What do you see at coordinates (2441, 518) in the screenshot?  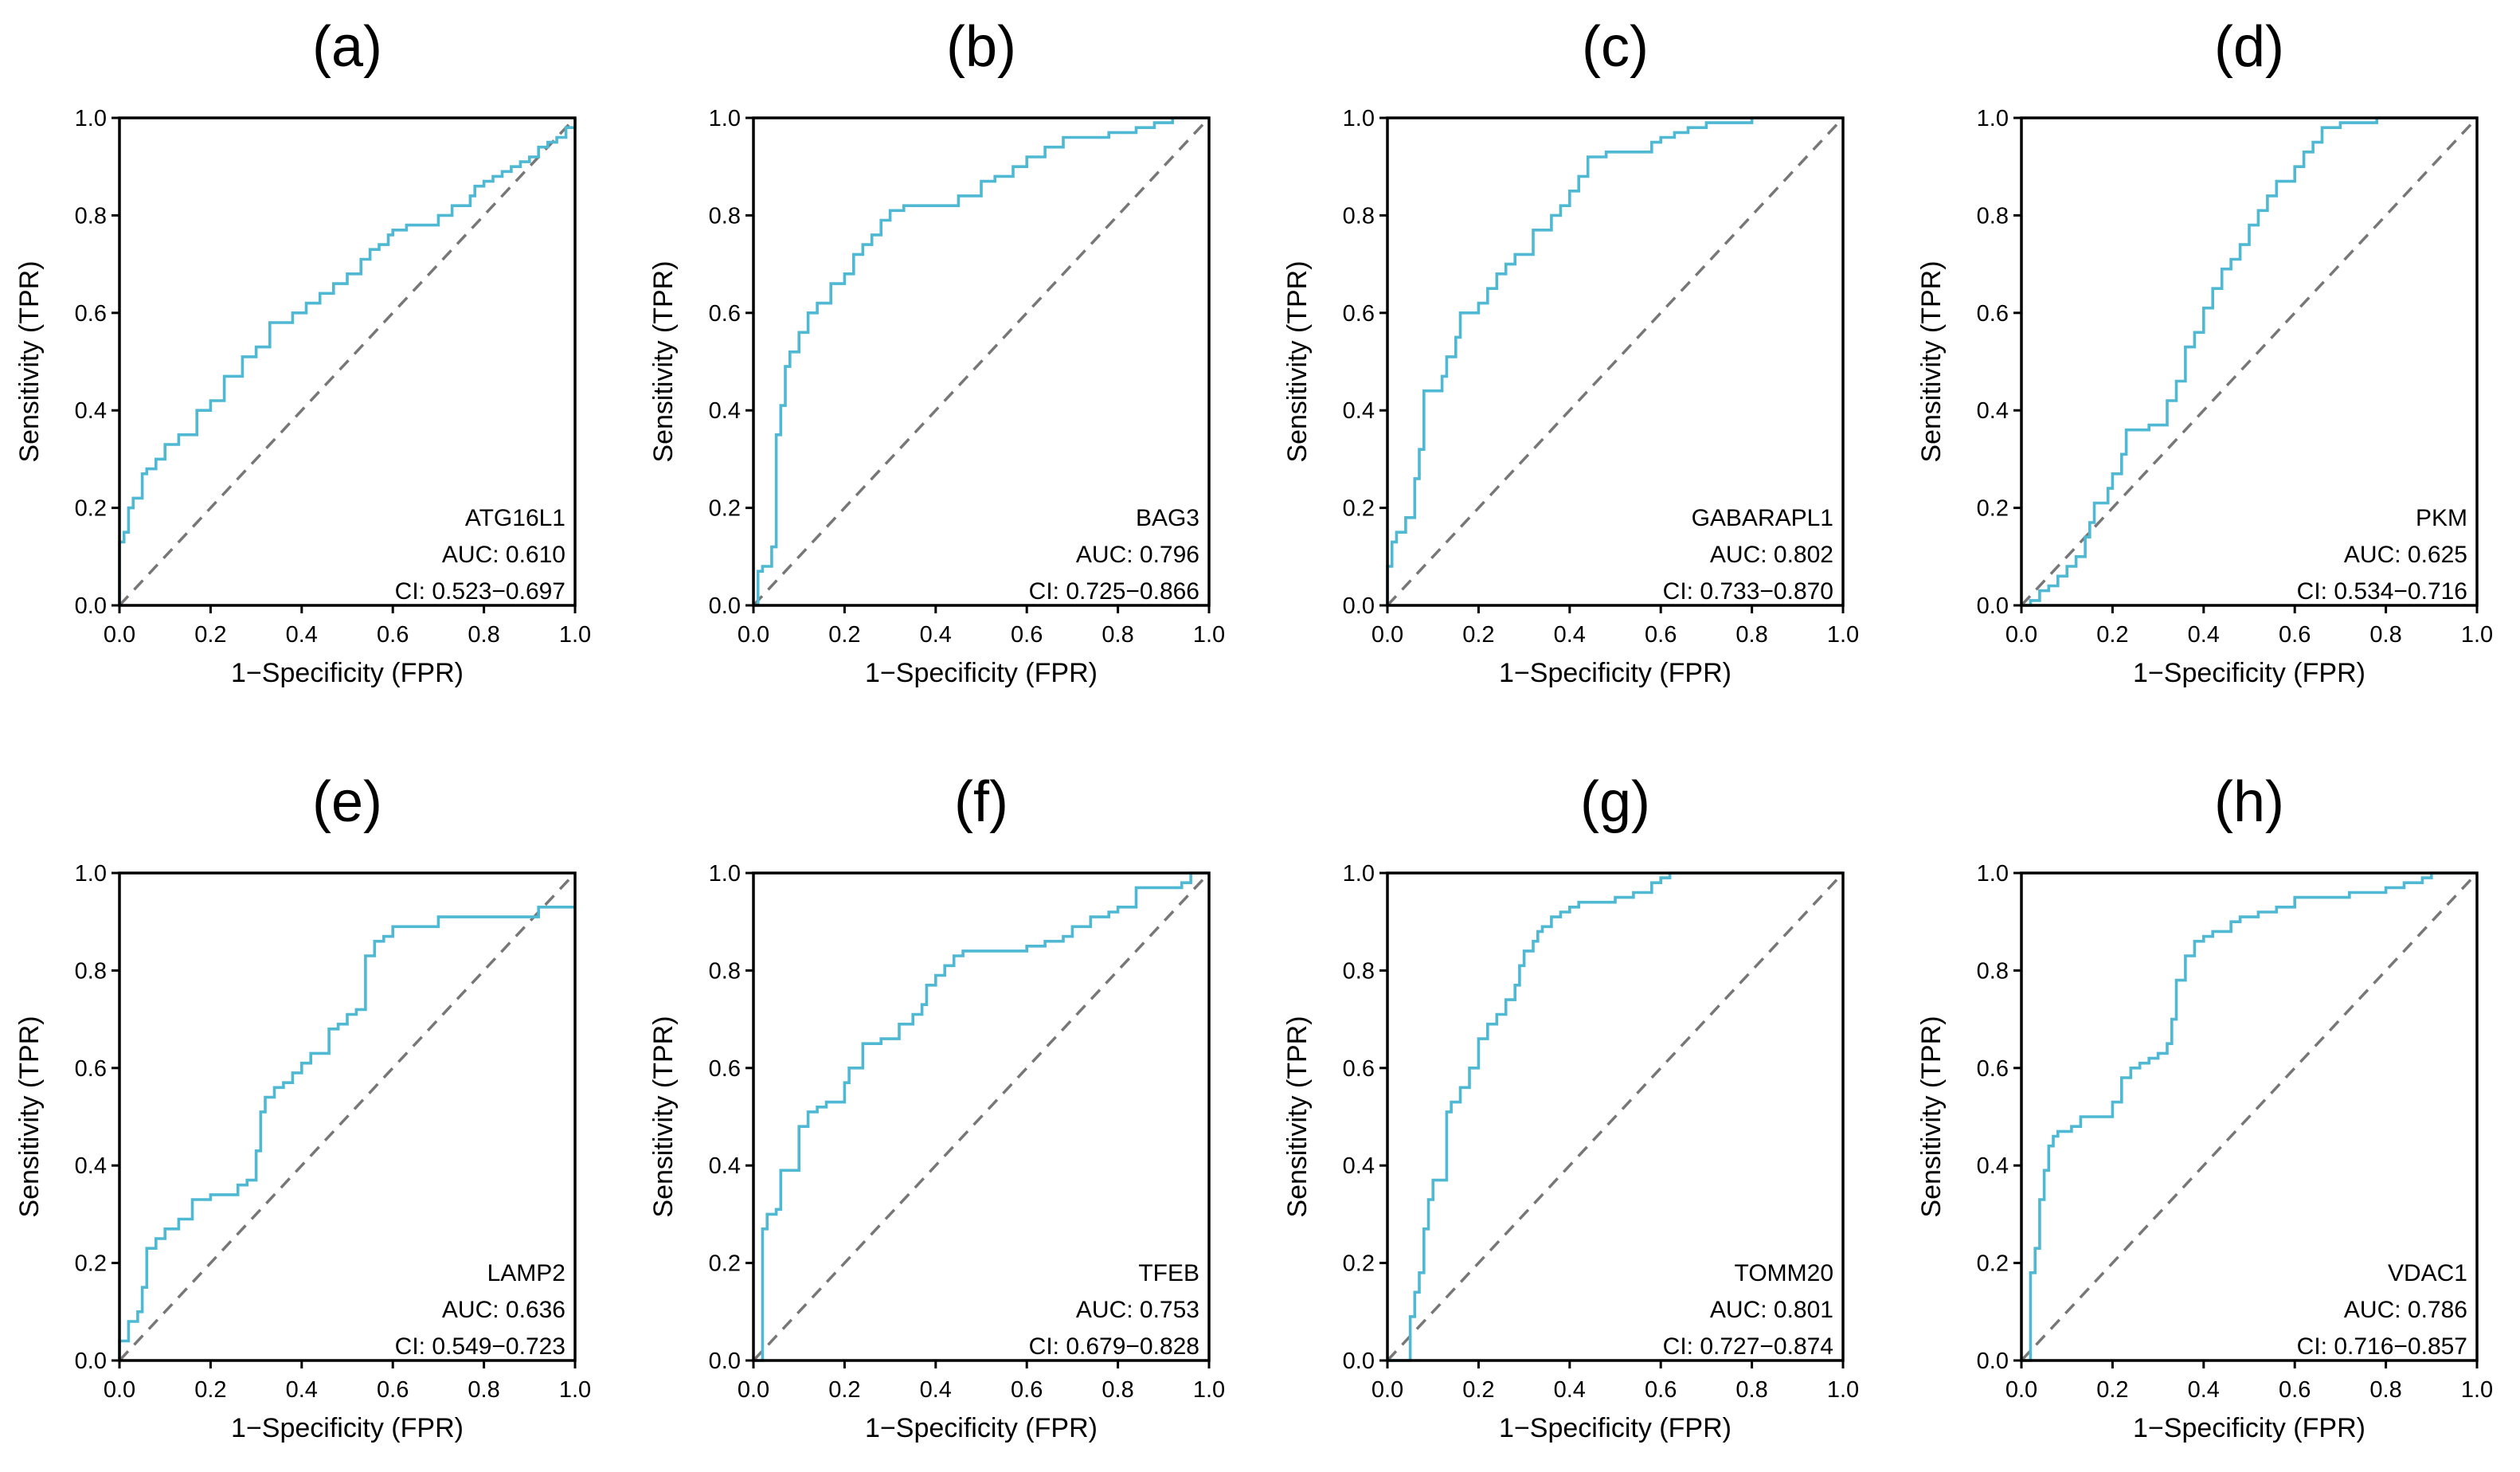 I see `gene-name-label: PKM` at bounding box center [2441, 518].